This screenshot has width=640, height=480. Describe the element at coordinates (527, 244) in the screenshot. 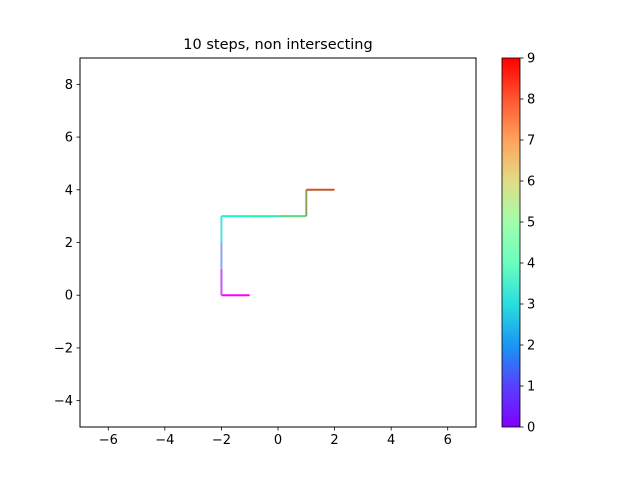

I see `colorbar-ticks: 0 1 2 3 4 5 6 7 8 9` at that location.